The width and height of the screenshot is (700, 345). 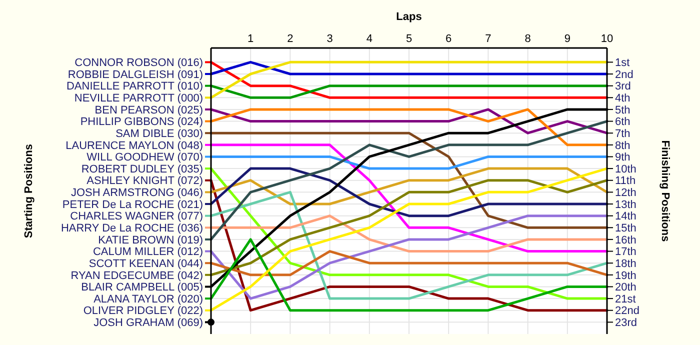 What do you see at coordinates (622, 146) in the screenshot?
I see `y2-tick-label: 8th` at bounding box center [622, 146].